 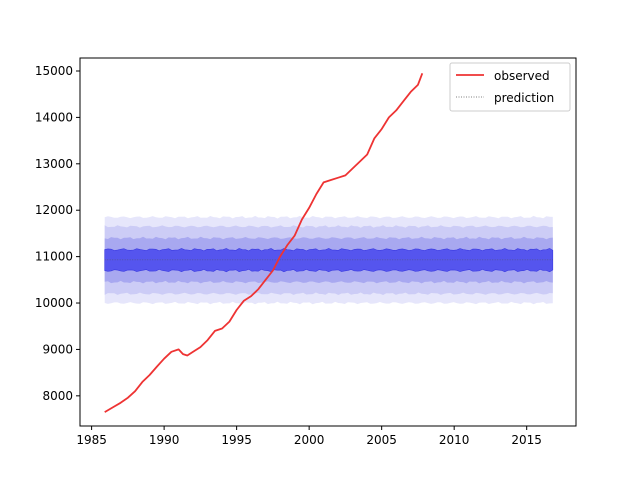 What do you see at coordinates (54, 117) in the screenshot?
I see `y-tick-label: 14000` at bounding box center [54, 117].